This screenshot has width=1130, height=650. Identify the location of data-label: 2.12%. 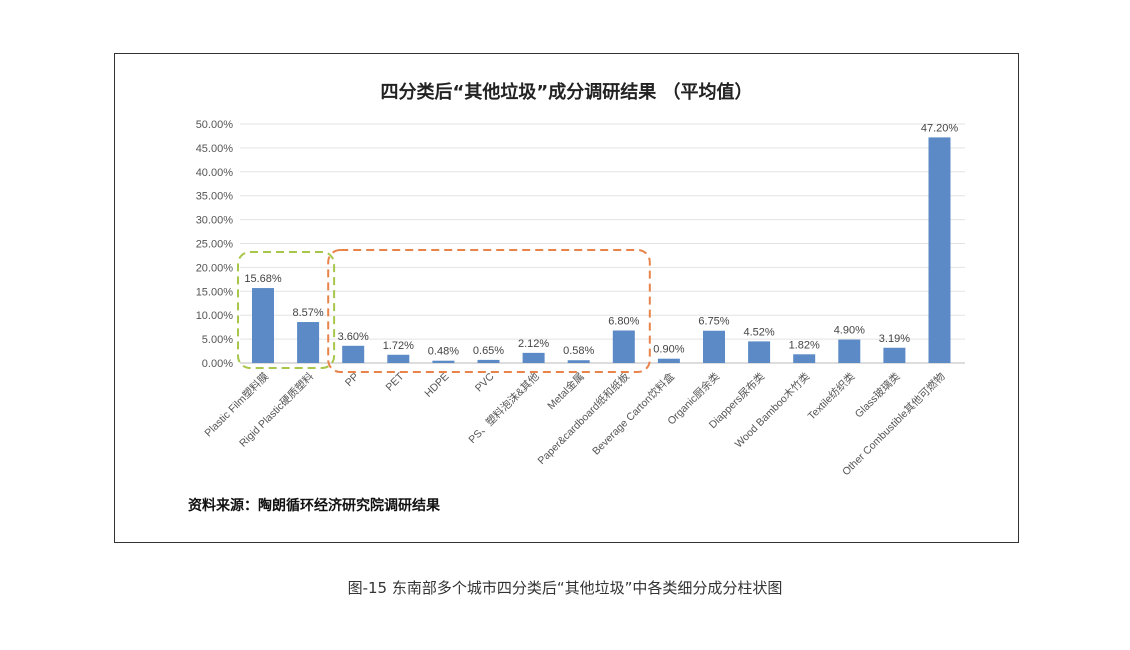
(533, 344).